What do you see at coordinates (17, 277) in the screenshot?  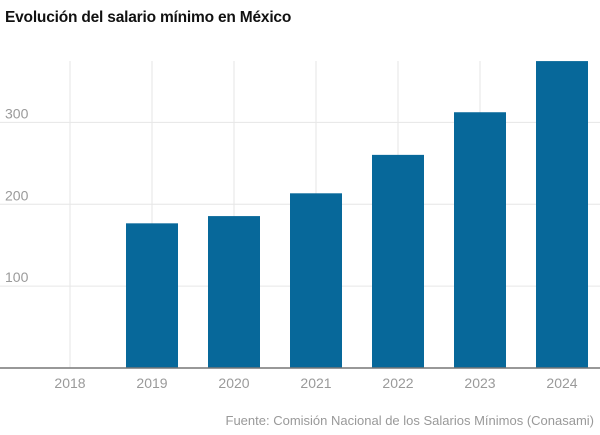 I see `y-tick-label: 100` at bounding box center [17, 277].